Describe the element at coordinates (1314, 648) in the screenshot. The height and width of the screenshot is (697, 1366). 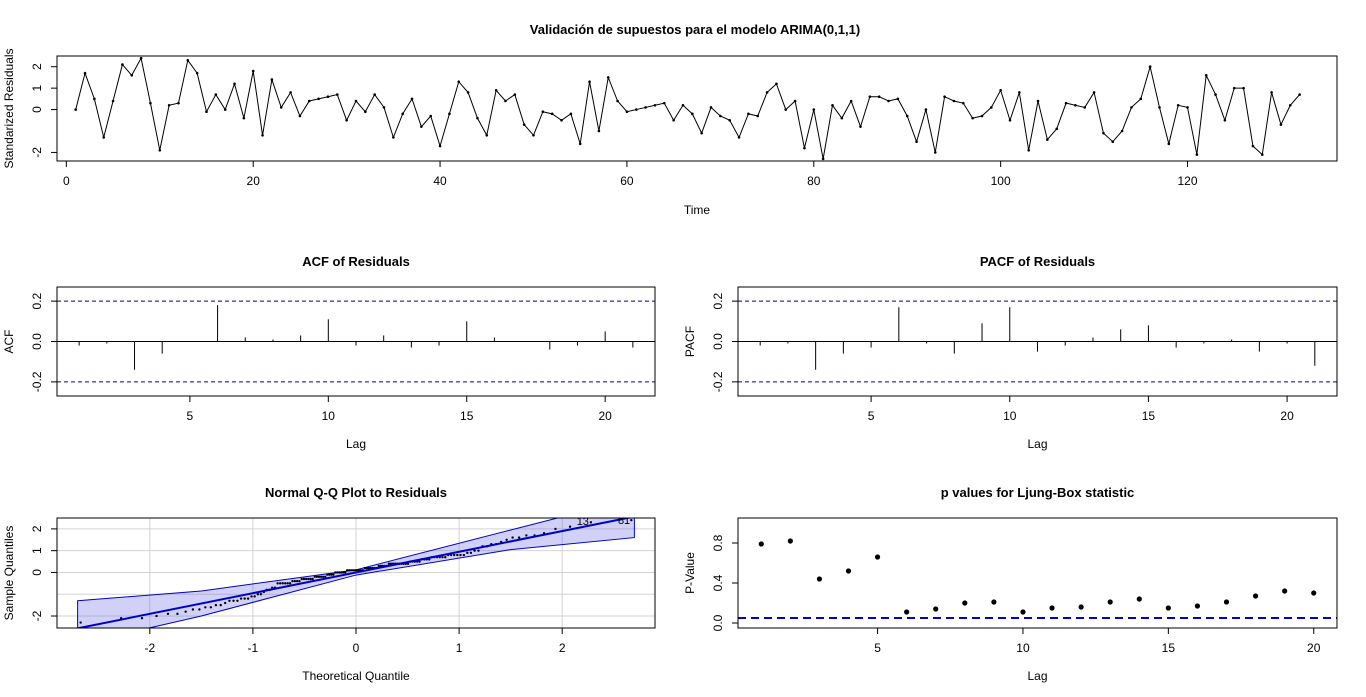
I see `ljungbox-xtick-label: 20` at that location.